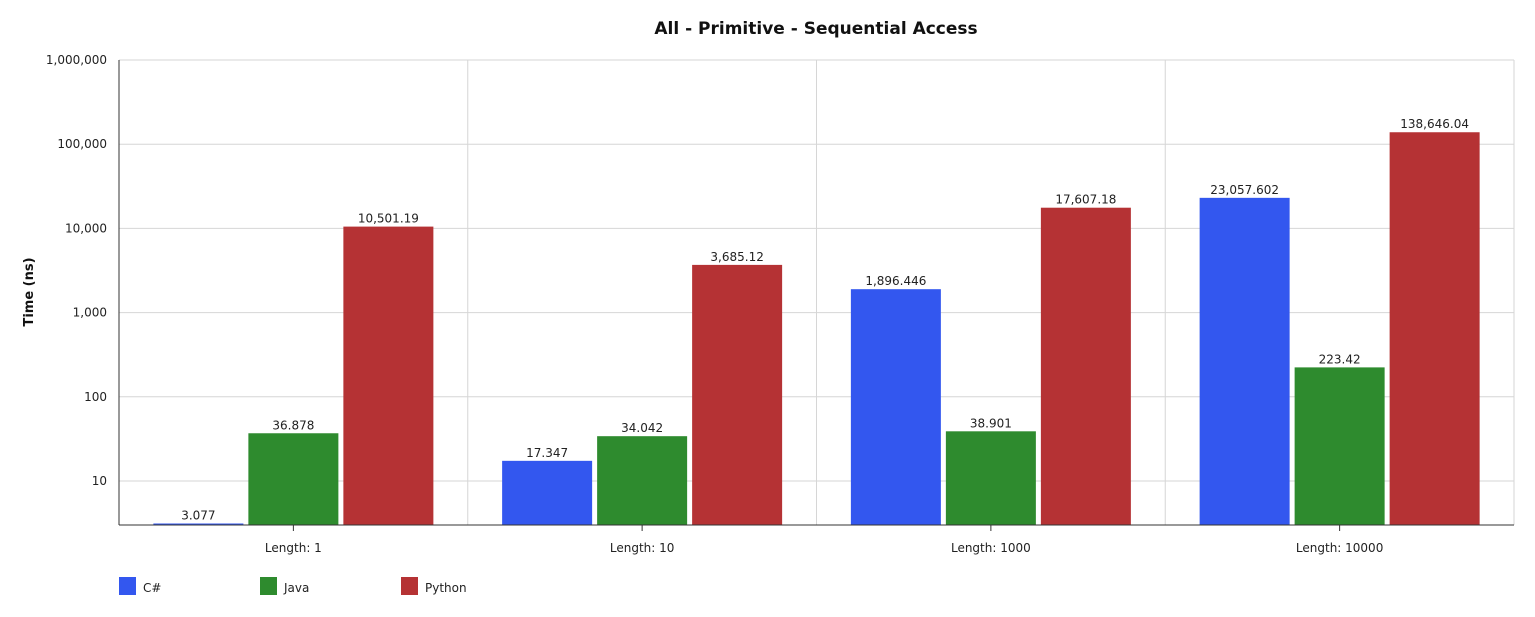 This screenshot has width=1535, height=617. I want to click on chart-title: All - Primitive - Sequential Access, so click(815, 29).